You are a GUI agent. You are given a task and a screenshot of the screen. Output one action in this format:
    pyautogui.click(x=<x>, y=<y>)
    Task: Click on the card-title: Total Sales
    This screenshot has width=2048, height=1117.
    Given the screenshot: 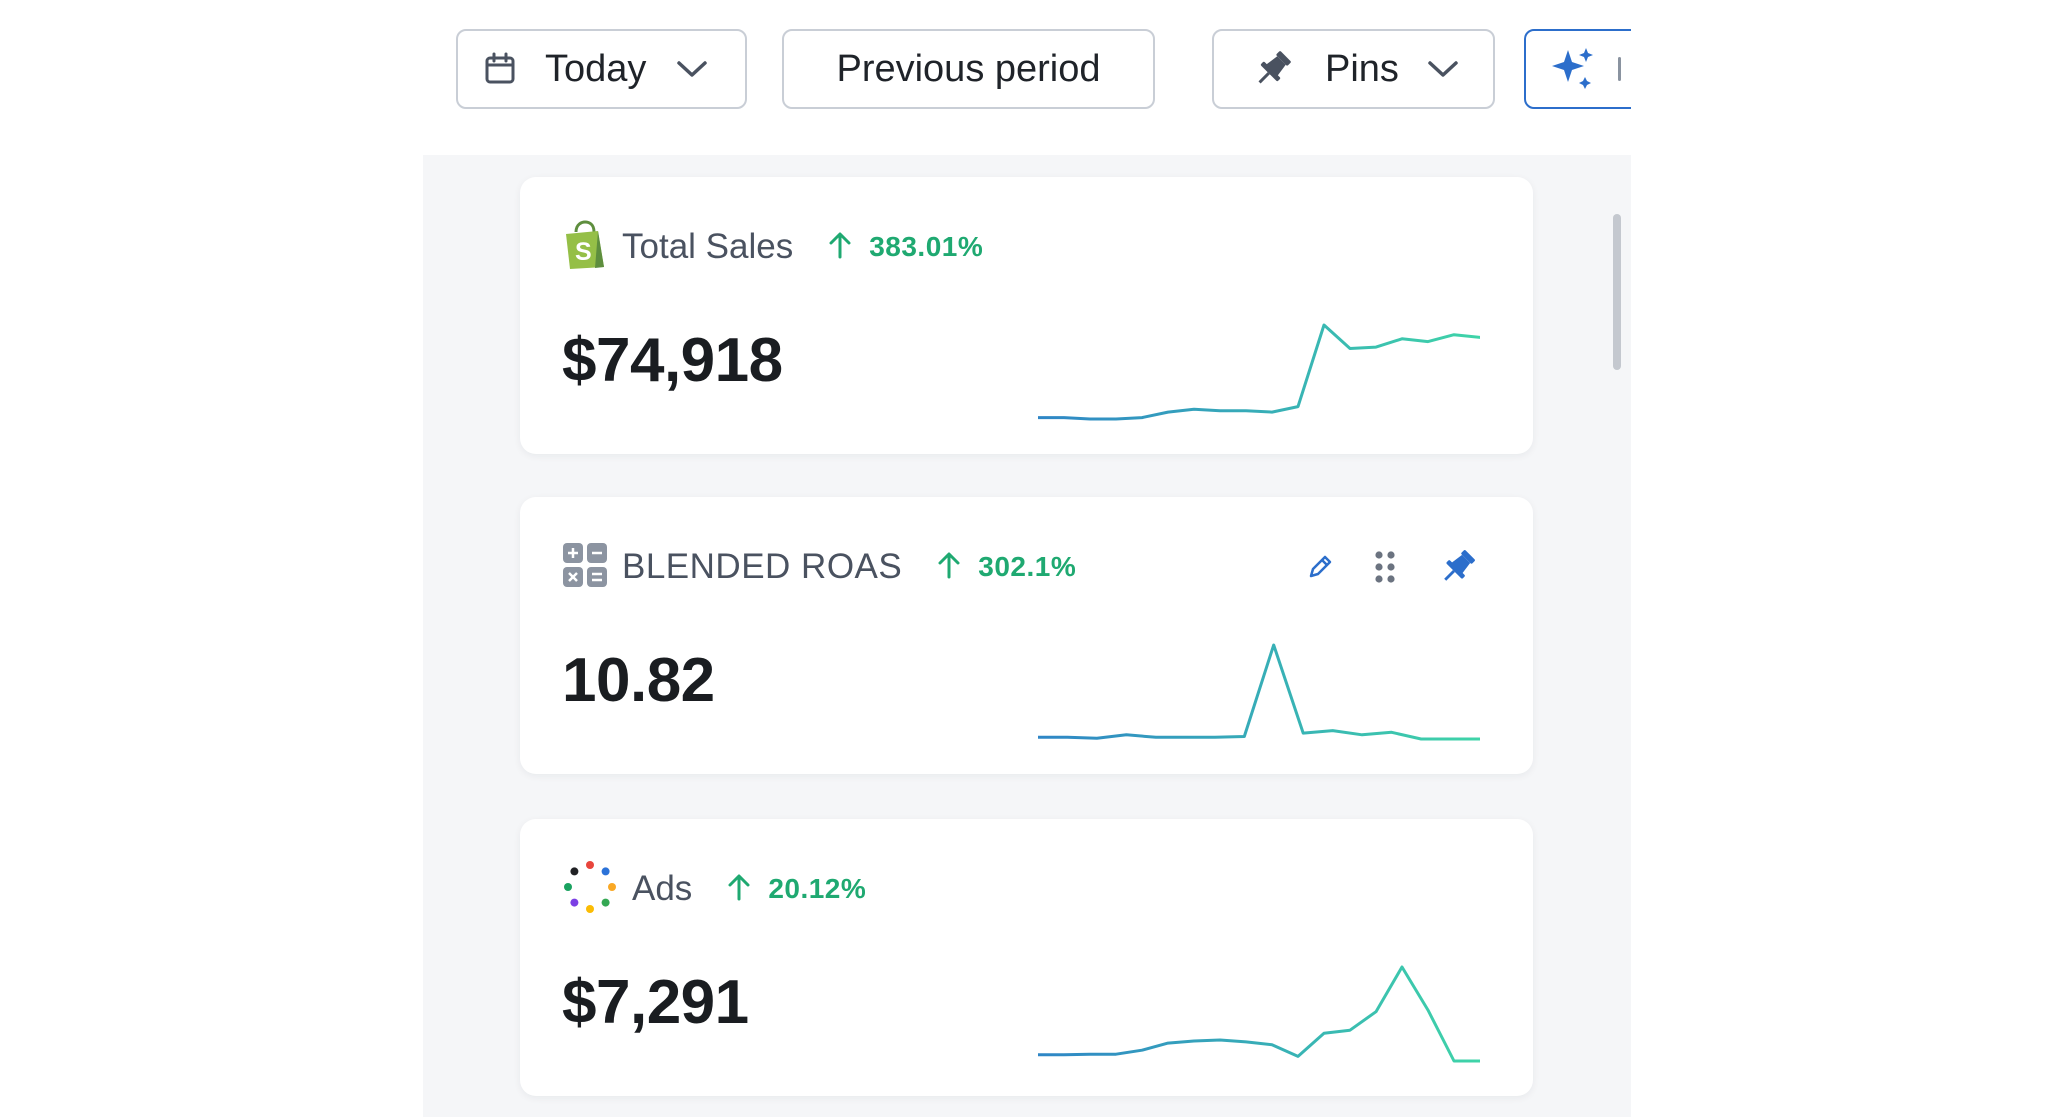 What is the action you would take?
    pyautogui.click(x=708, y=246)
    